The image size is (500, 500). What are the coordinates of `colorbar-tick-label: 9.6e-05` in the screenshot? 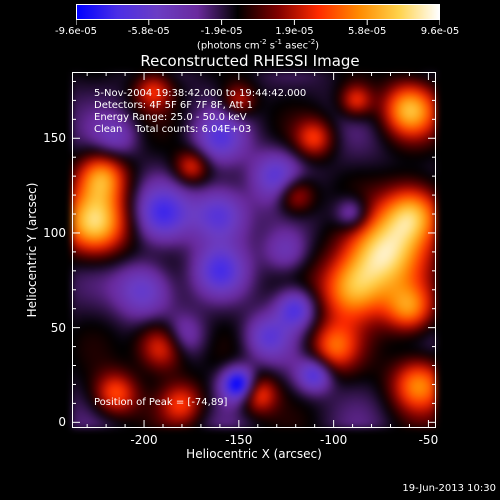 It's located at (440, 31).